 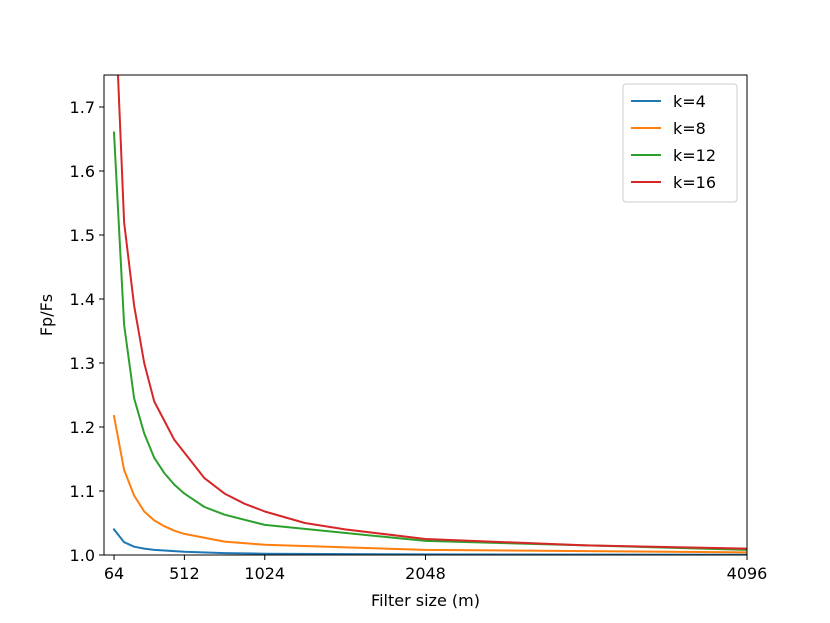 I want to click on x-tick-label: 64, so click(x=114, y=573).